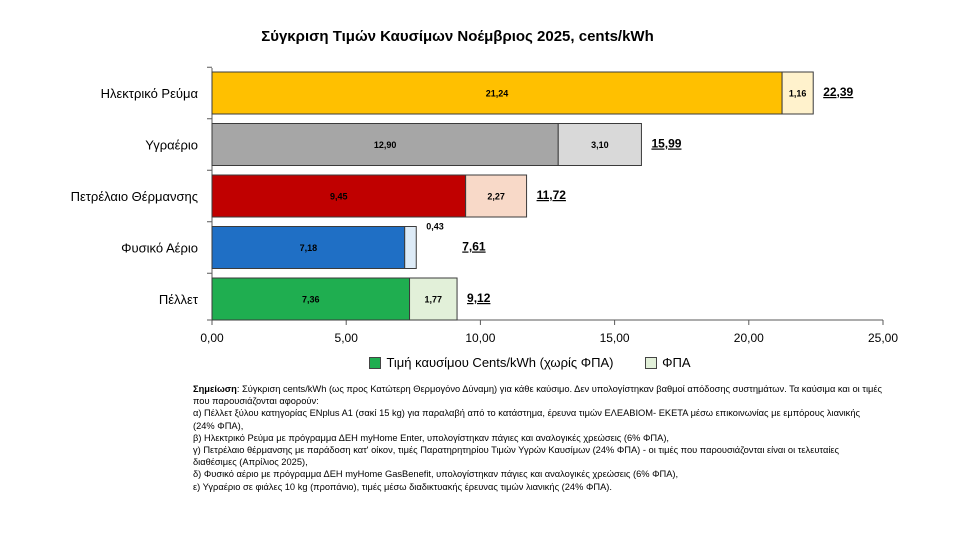 This screenshot has height=544, width=964. I want to click on category-label: Υγραέριο, so click(171, 145).